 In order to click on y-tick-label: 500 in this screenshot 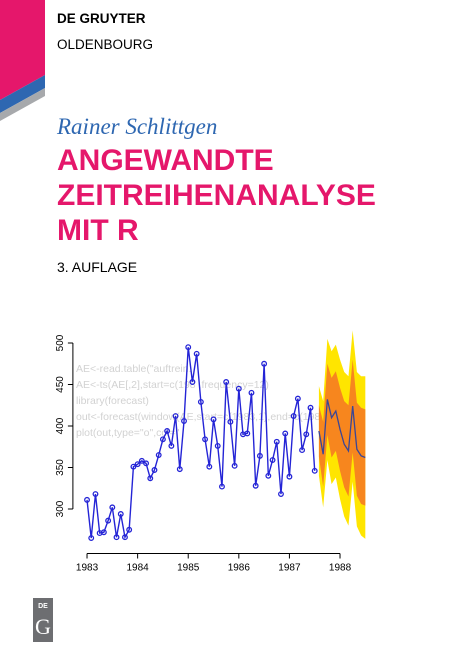, I will do `click(60, 342)`.